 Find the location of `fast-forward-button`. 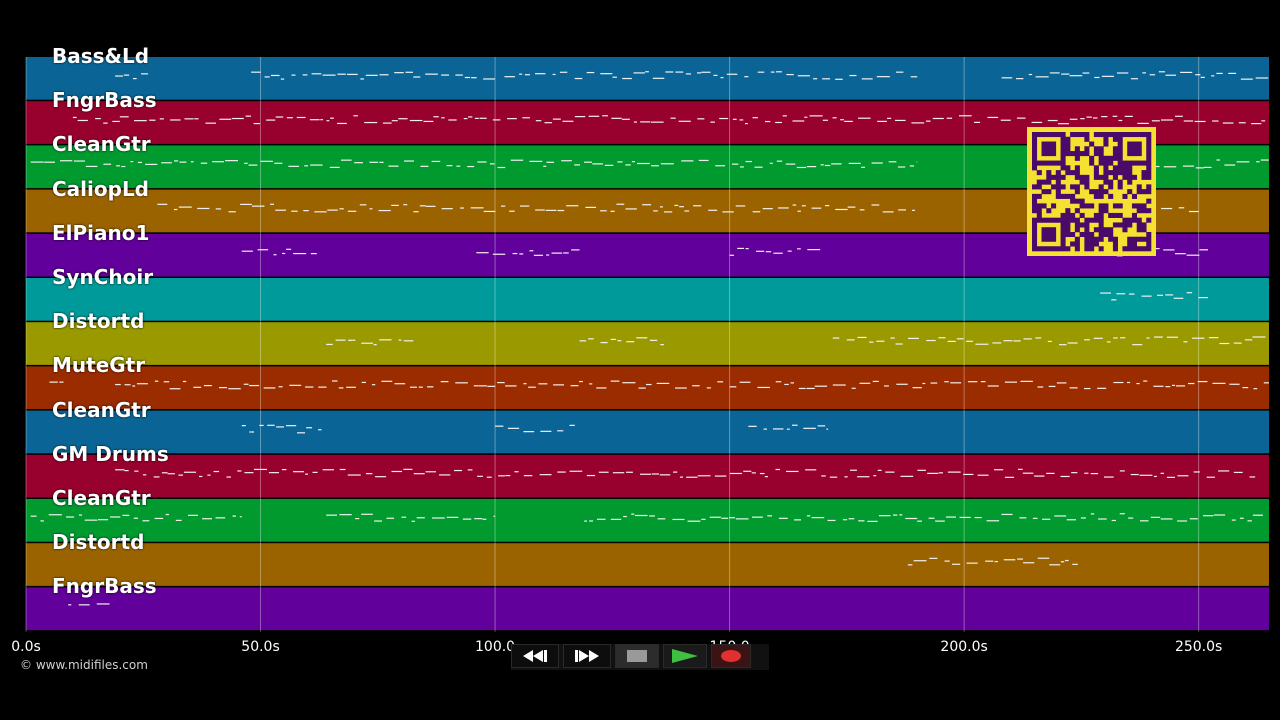

fast-forward-button is located at coordinates (587, 656).